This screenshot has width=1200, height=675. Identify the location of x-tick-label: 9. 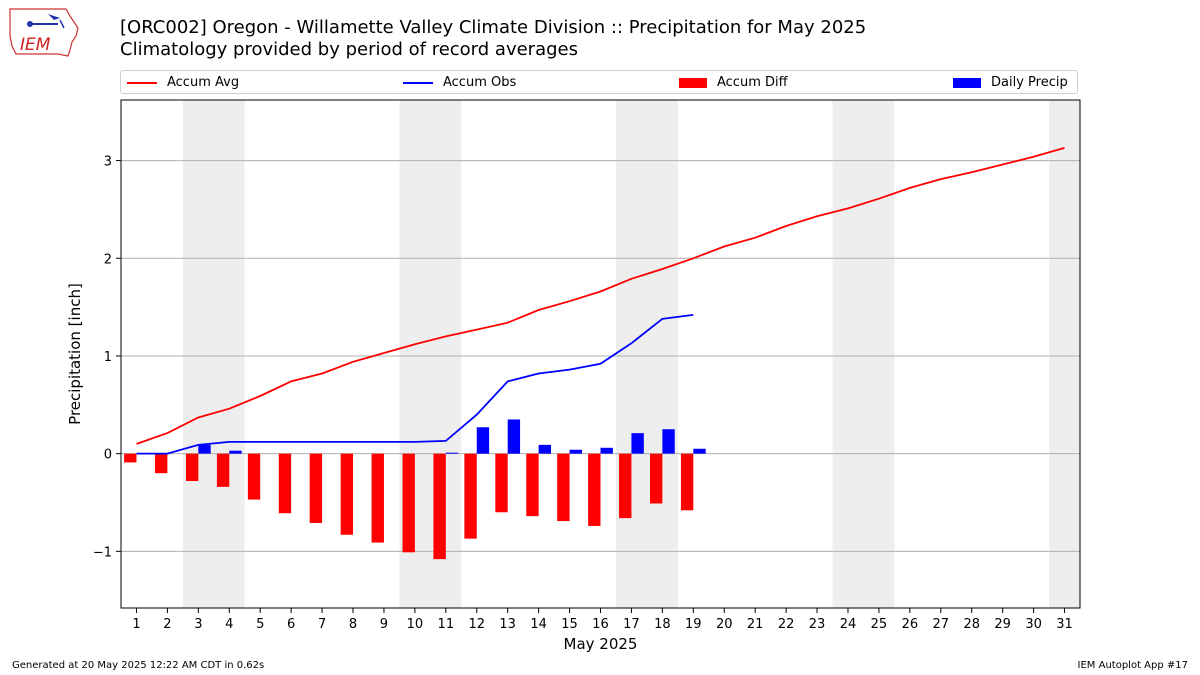
(384, 624).